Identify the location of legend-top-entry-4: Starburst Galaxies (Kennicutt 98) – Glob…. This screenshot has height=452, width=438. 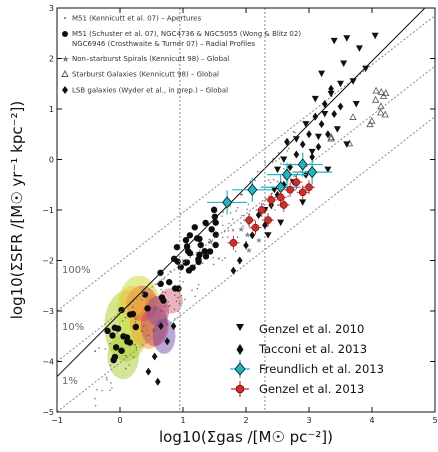
(140, 74).